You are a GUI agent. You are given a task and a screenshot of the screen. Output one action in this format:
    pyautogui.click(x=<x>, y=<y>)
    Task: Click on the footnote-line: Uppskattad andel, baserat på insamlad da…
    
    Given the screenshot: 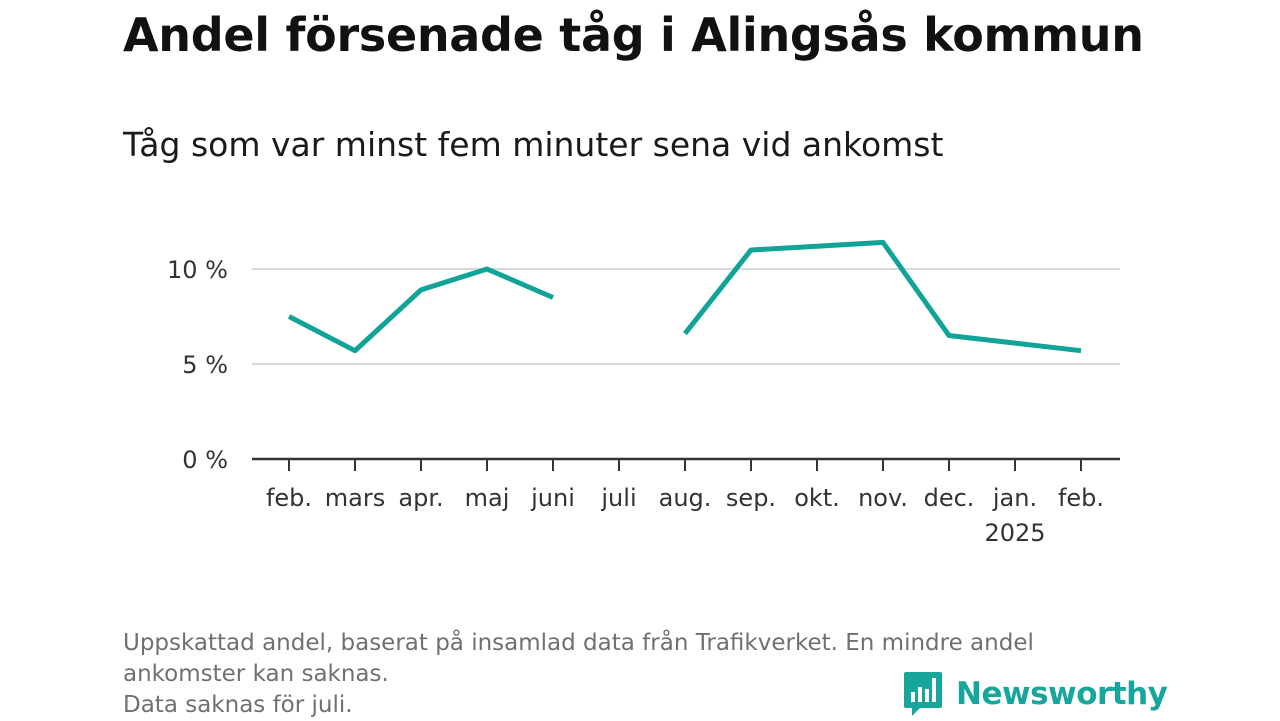 What is the action you would take?
    pyautogui.click(x=578, y=643)
    